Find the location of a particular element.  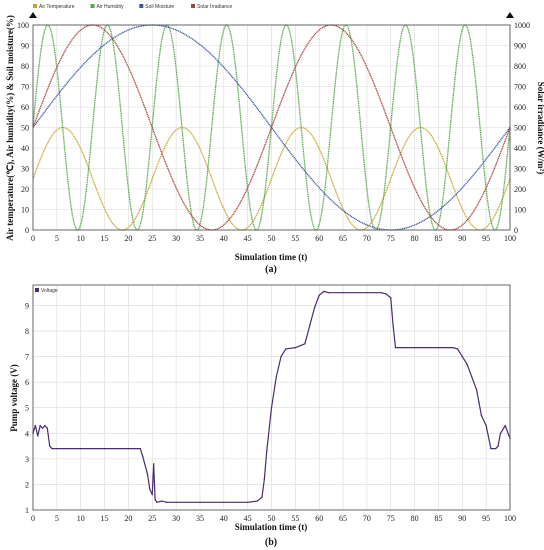

chart-b-x-tick-label: 100 is located at coordinates (510, 518).